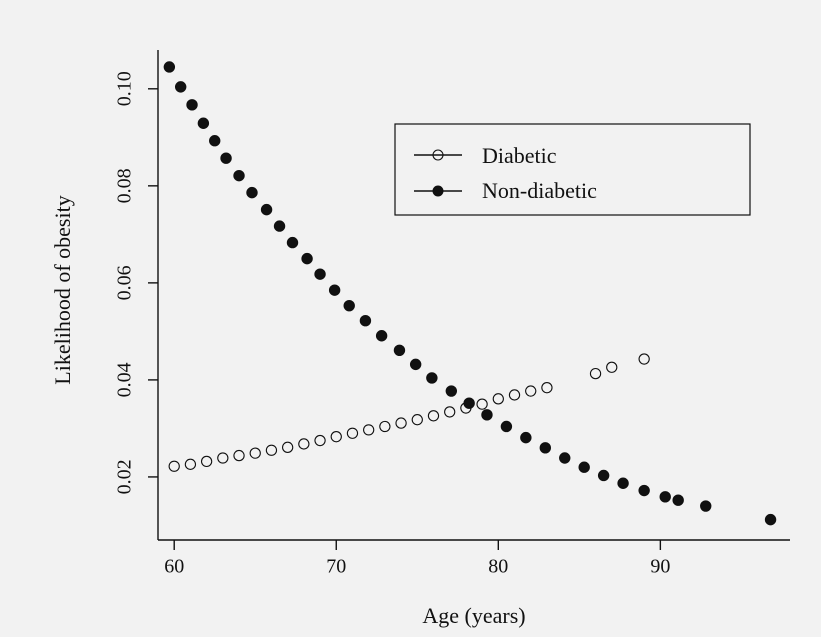 The width and height of the screenshot is (821, 637). Describe the element at coordinates (519, 155) in the screenshot. I see `legend-diabetic-label: Diabetic` at that location.